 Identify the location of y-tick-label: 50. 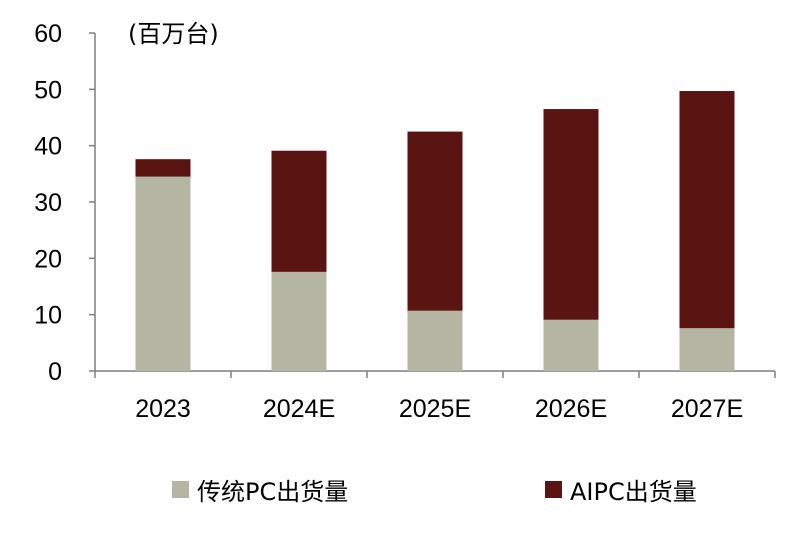
(48, 90).